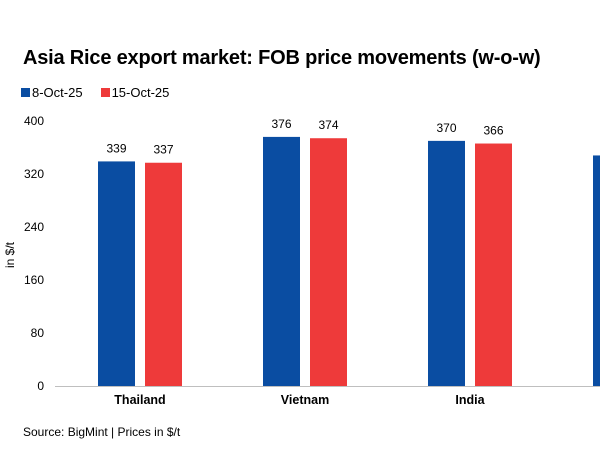  Describe the element at coordinates (328, 125) in the screenshot. I see `data-label: 374` at that location.